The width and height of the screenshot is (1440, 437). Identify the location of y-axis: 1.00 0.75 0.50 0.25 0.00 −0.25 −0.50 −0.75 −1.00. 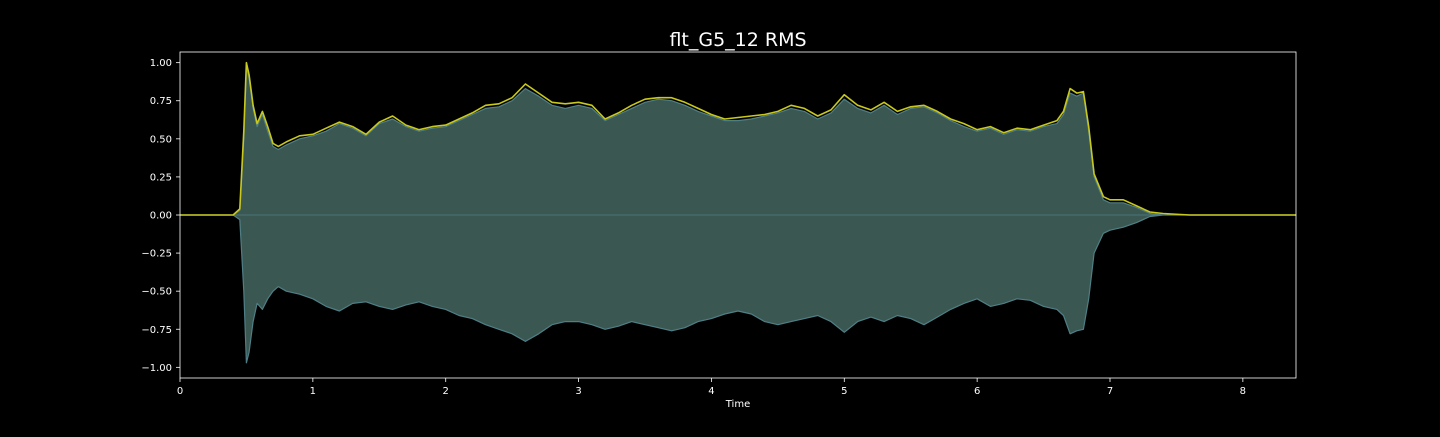
(160, 216).